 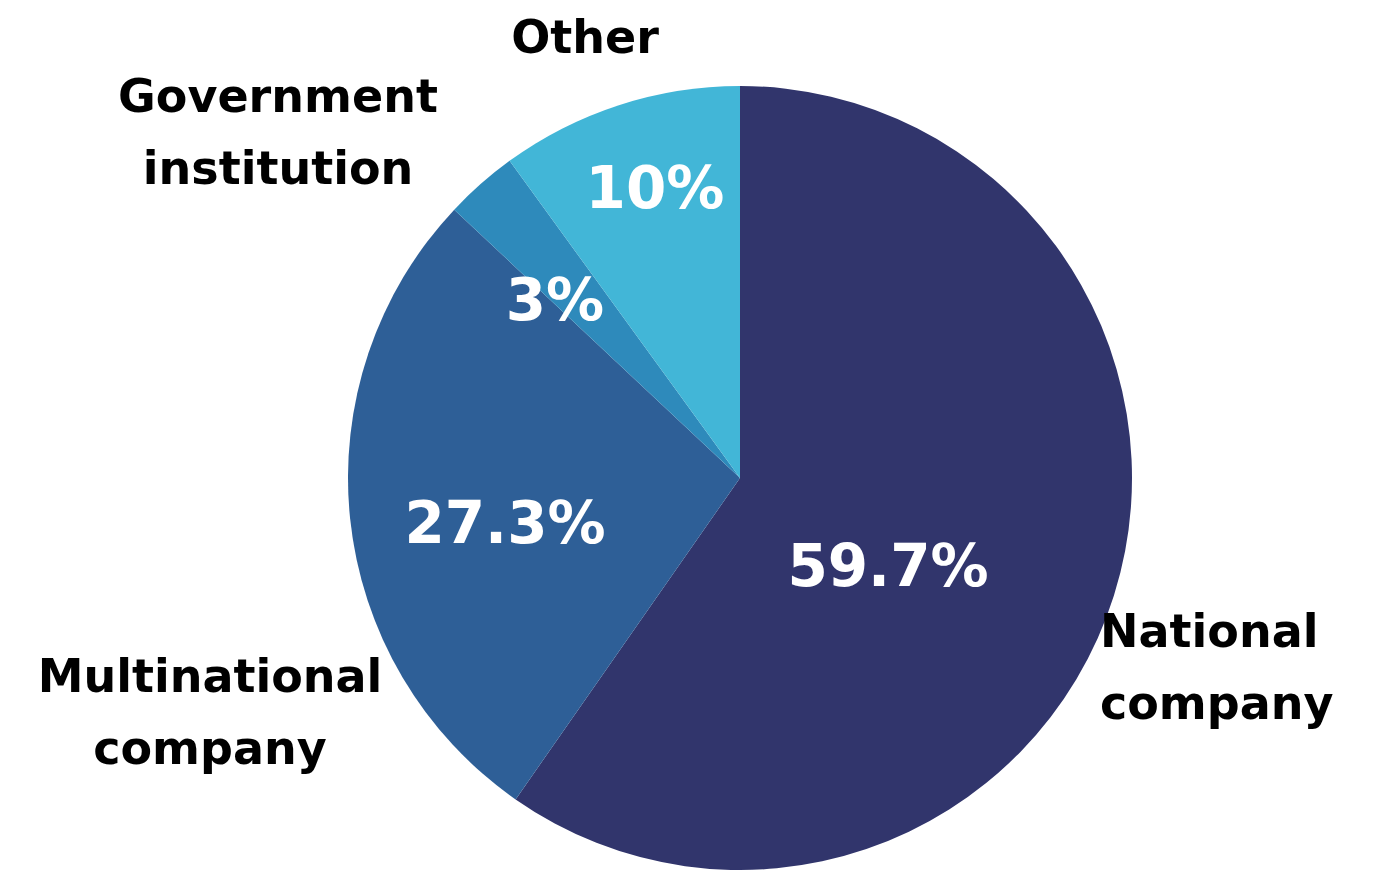 I want to click on data-label: 10%, so click(x=655, y=188).